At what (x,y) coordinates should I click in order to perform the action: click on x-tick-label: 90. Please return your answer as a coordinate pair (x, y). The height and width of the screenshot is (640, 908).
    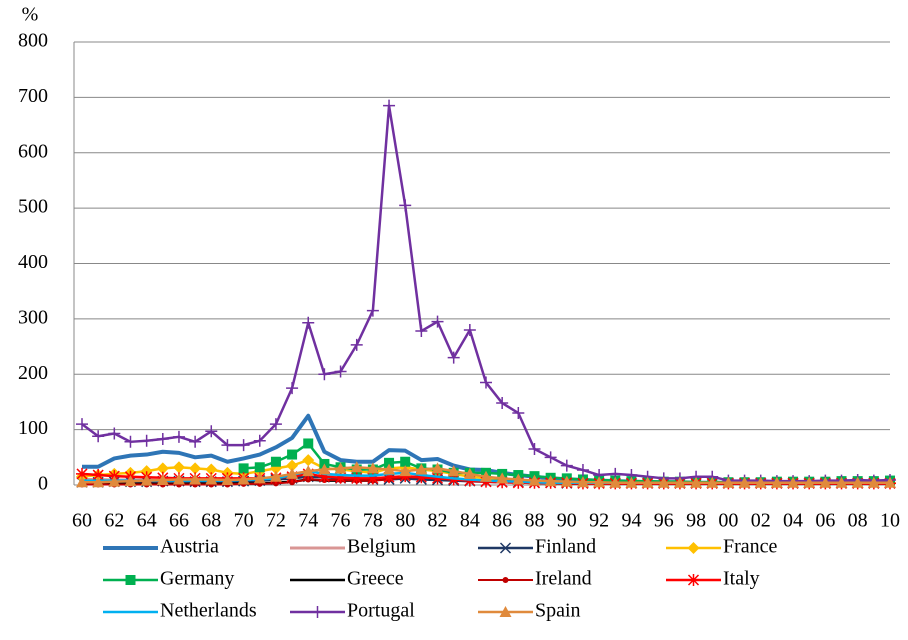
    Looking at the image, I should click on (567, 521).